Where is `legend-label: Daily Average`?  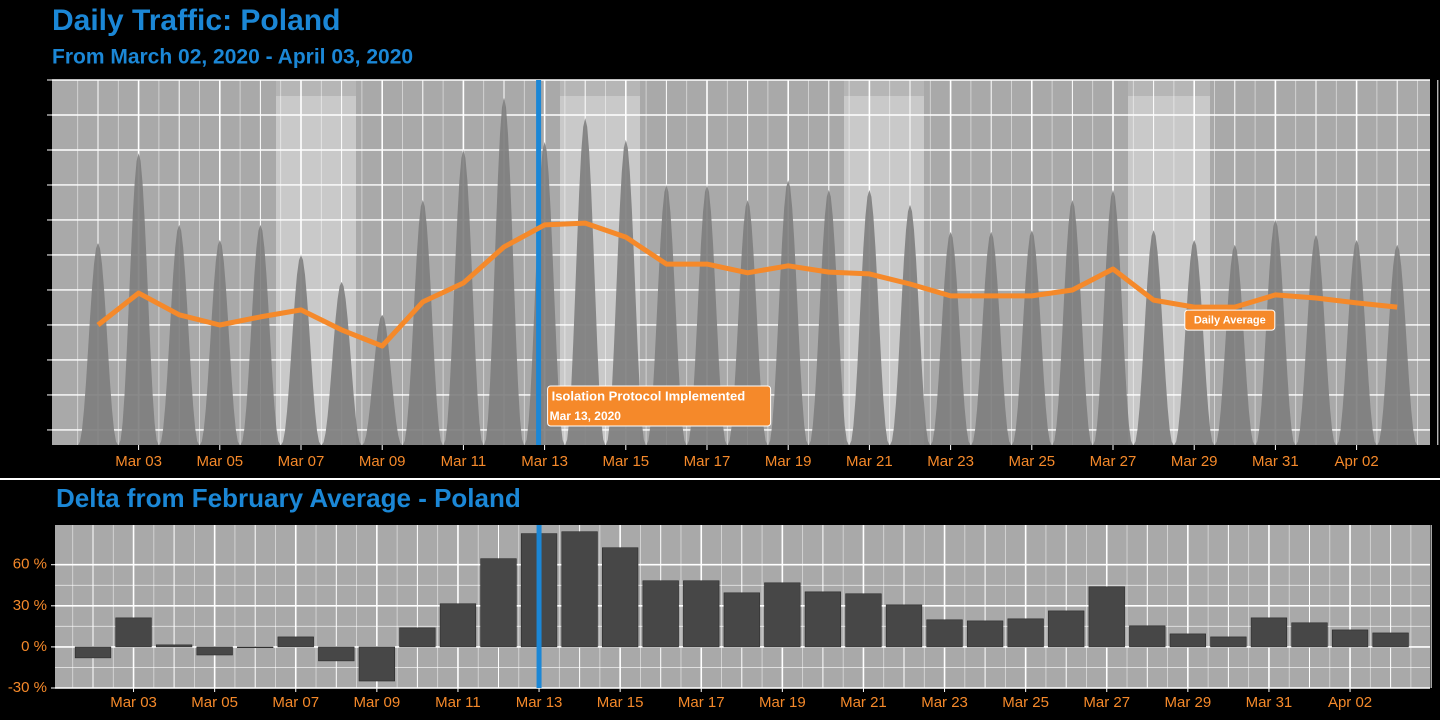
legend-label: Daily Average is located at coordinates (1230, 321).